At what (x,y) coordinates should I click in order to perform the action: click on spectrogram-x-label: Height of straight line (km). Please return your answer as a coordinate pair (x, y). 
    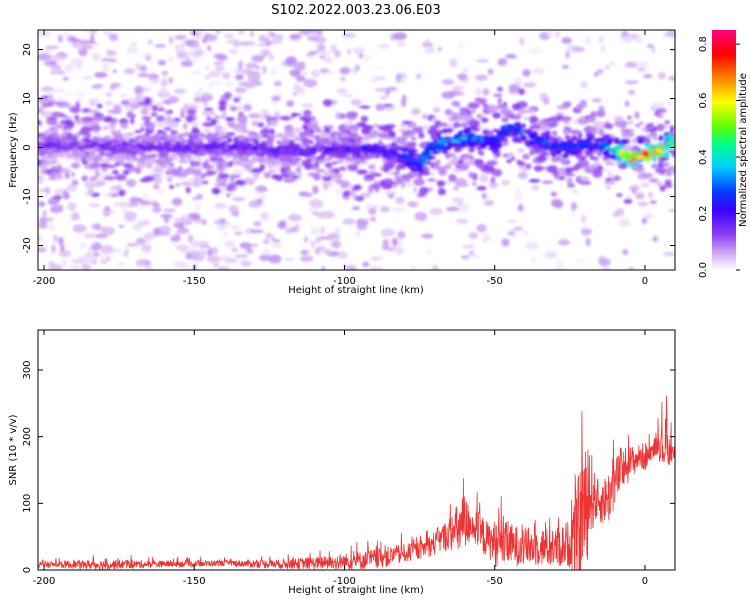
    Looking at the image, I should click on (356, 290).